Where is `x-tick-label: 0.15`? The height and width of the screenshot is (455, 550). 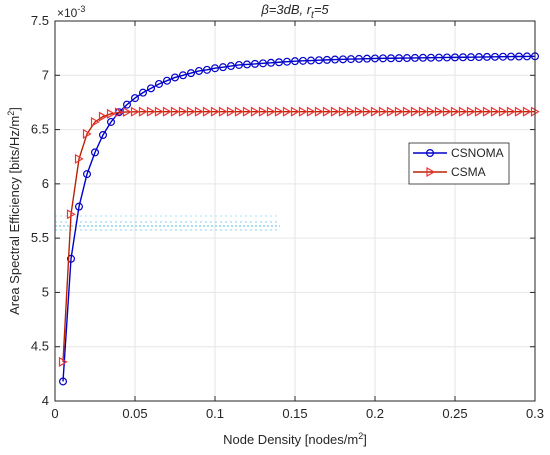
x-tick-label: 0.15 is located at coordinates (294, 413).